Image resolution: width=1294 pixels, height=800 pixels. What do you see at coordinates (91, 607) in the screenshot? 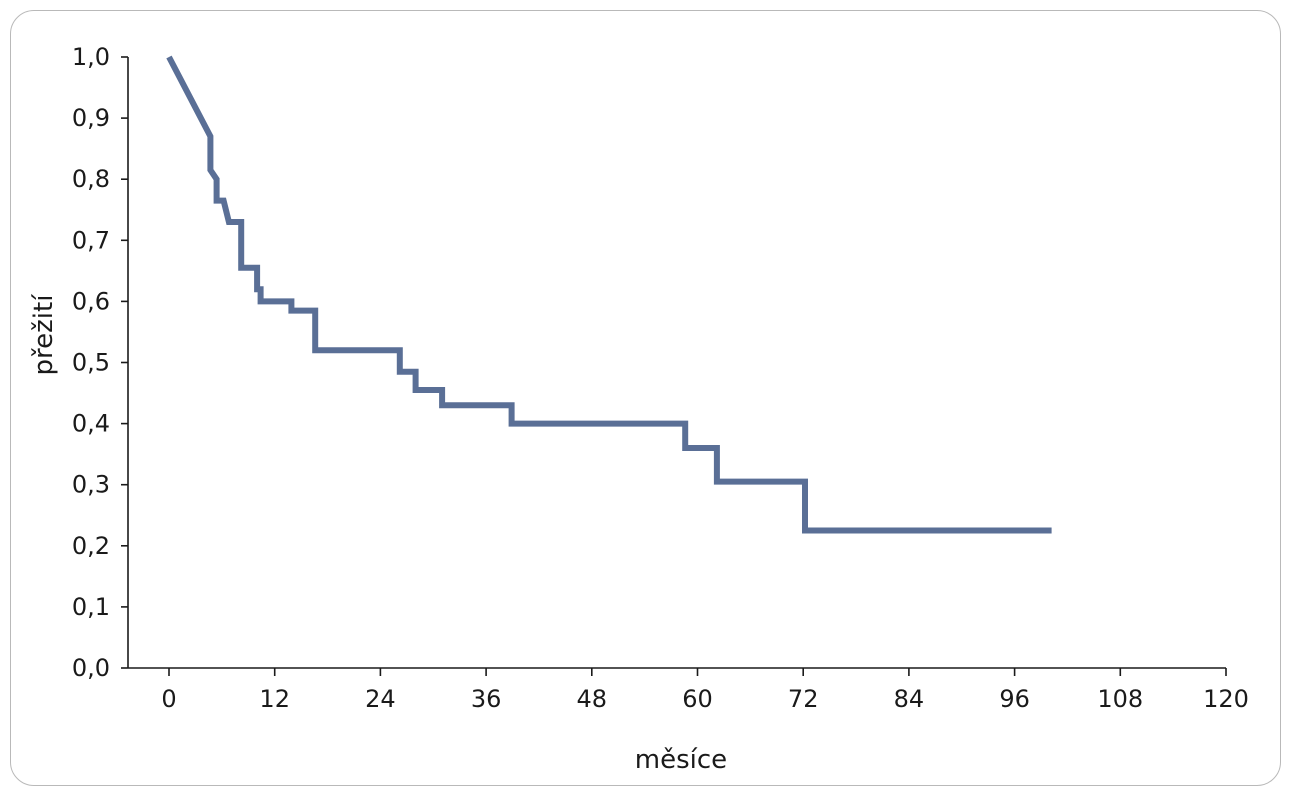
I see `y-tick-label: 0,1` at bounding box center [91, 607].